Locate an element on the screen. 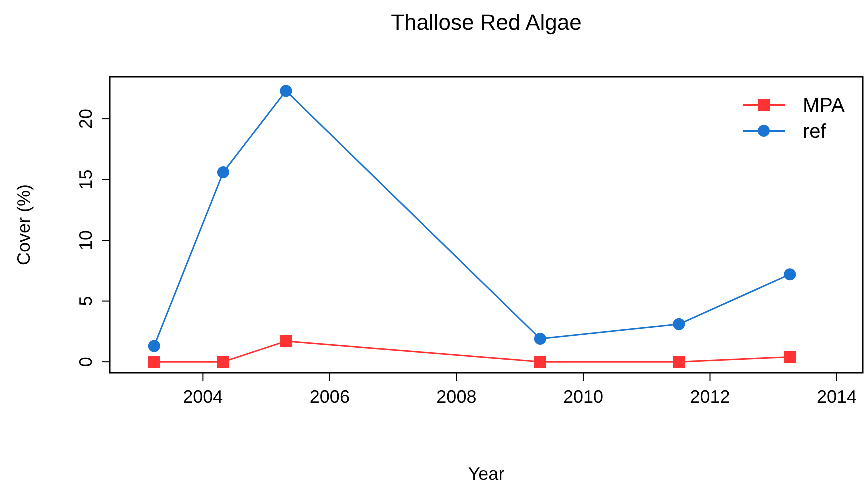 The width and height of the screenshot is (865, 488). y-tick-label: 20 is located at coordinates (86, 119).